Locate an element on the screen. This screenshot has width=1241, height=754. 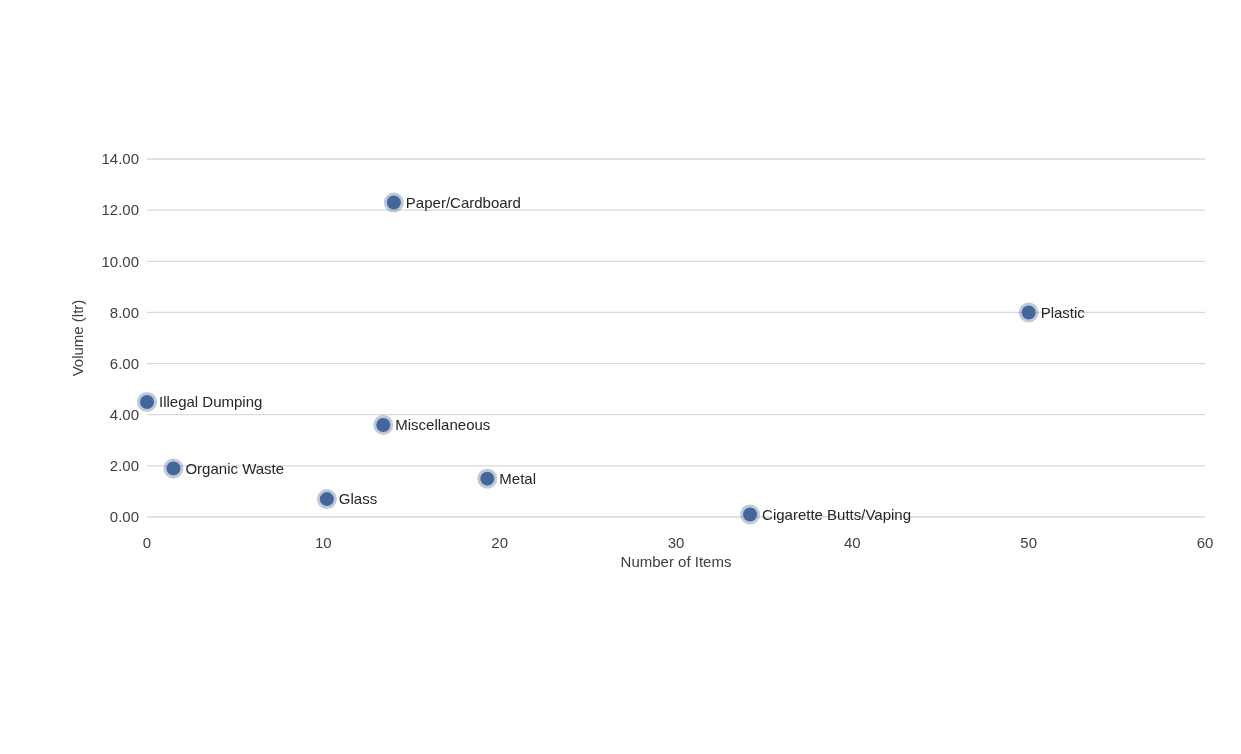
annotation: Paper/Cardboard is located at coordinates (463, 202).